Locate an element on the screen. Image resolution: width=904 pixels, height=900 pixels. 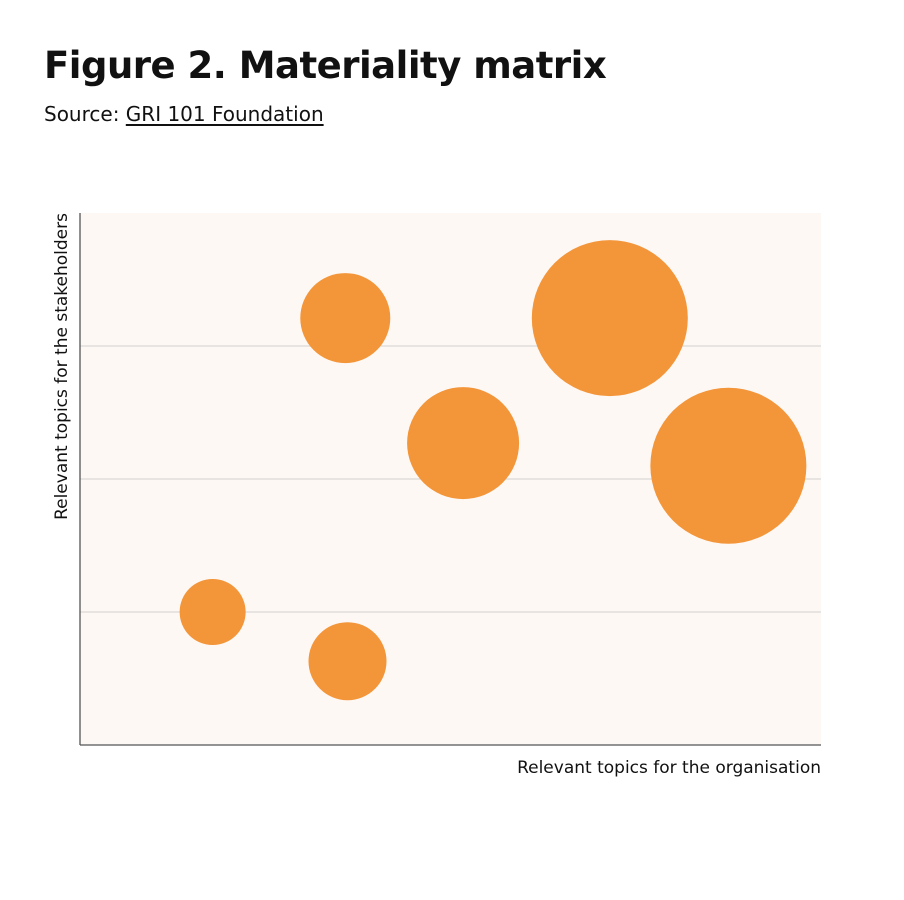
source-prefix: Source: is located at coordinates (85, 114).